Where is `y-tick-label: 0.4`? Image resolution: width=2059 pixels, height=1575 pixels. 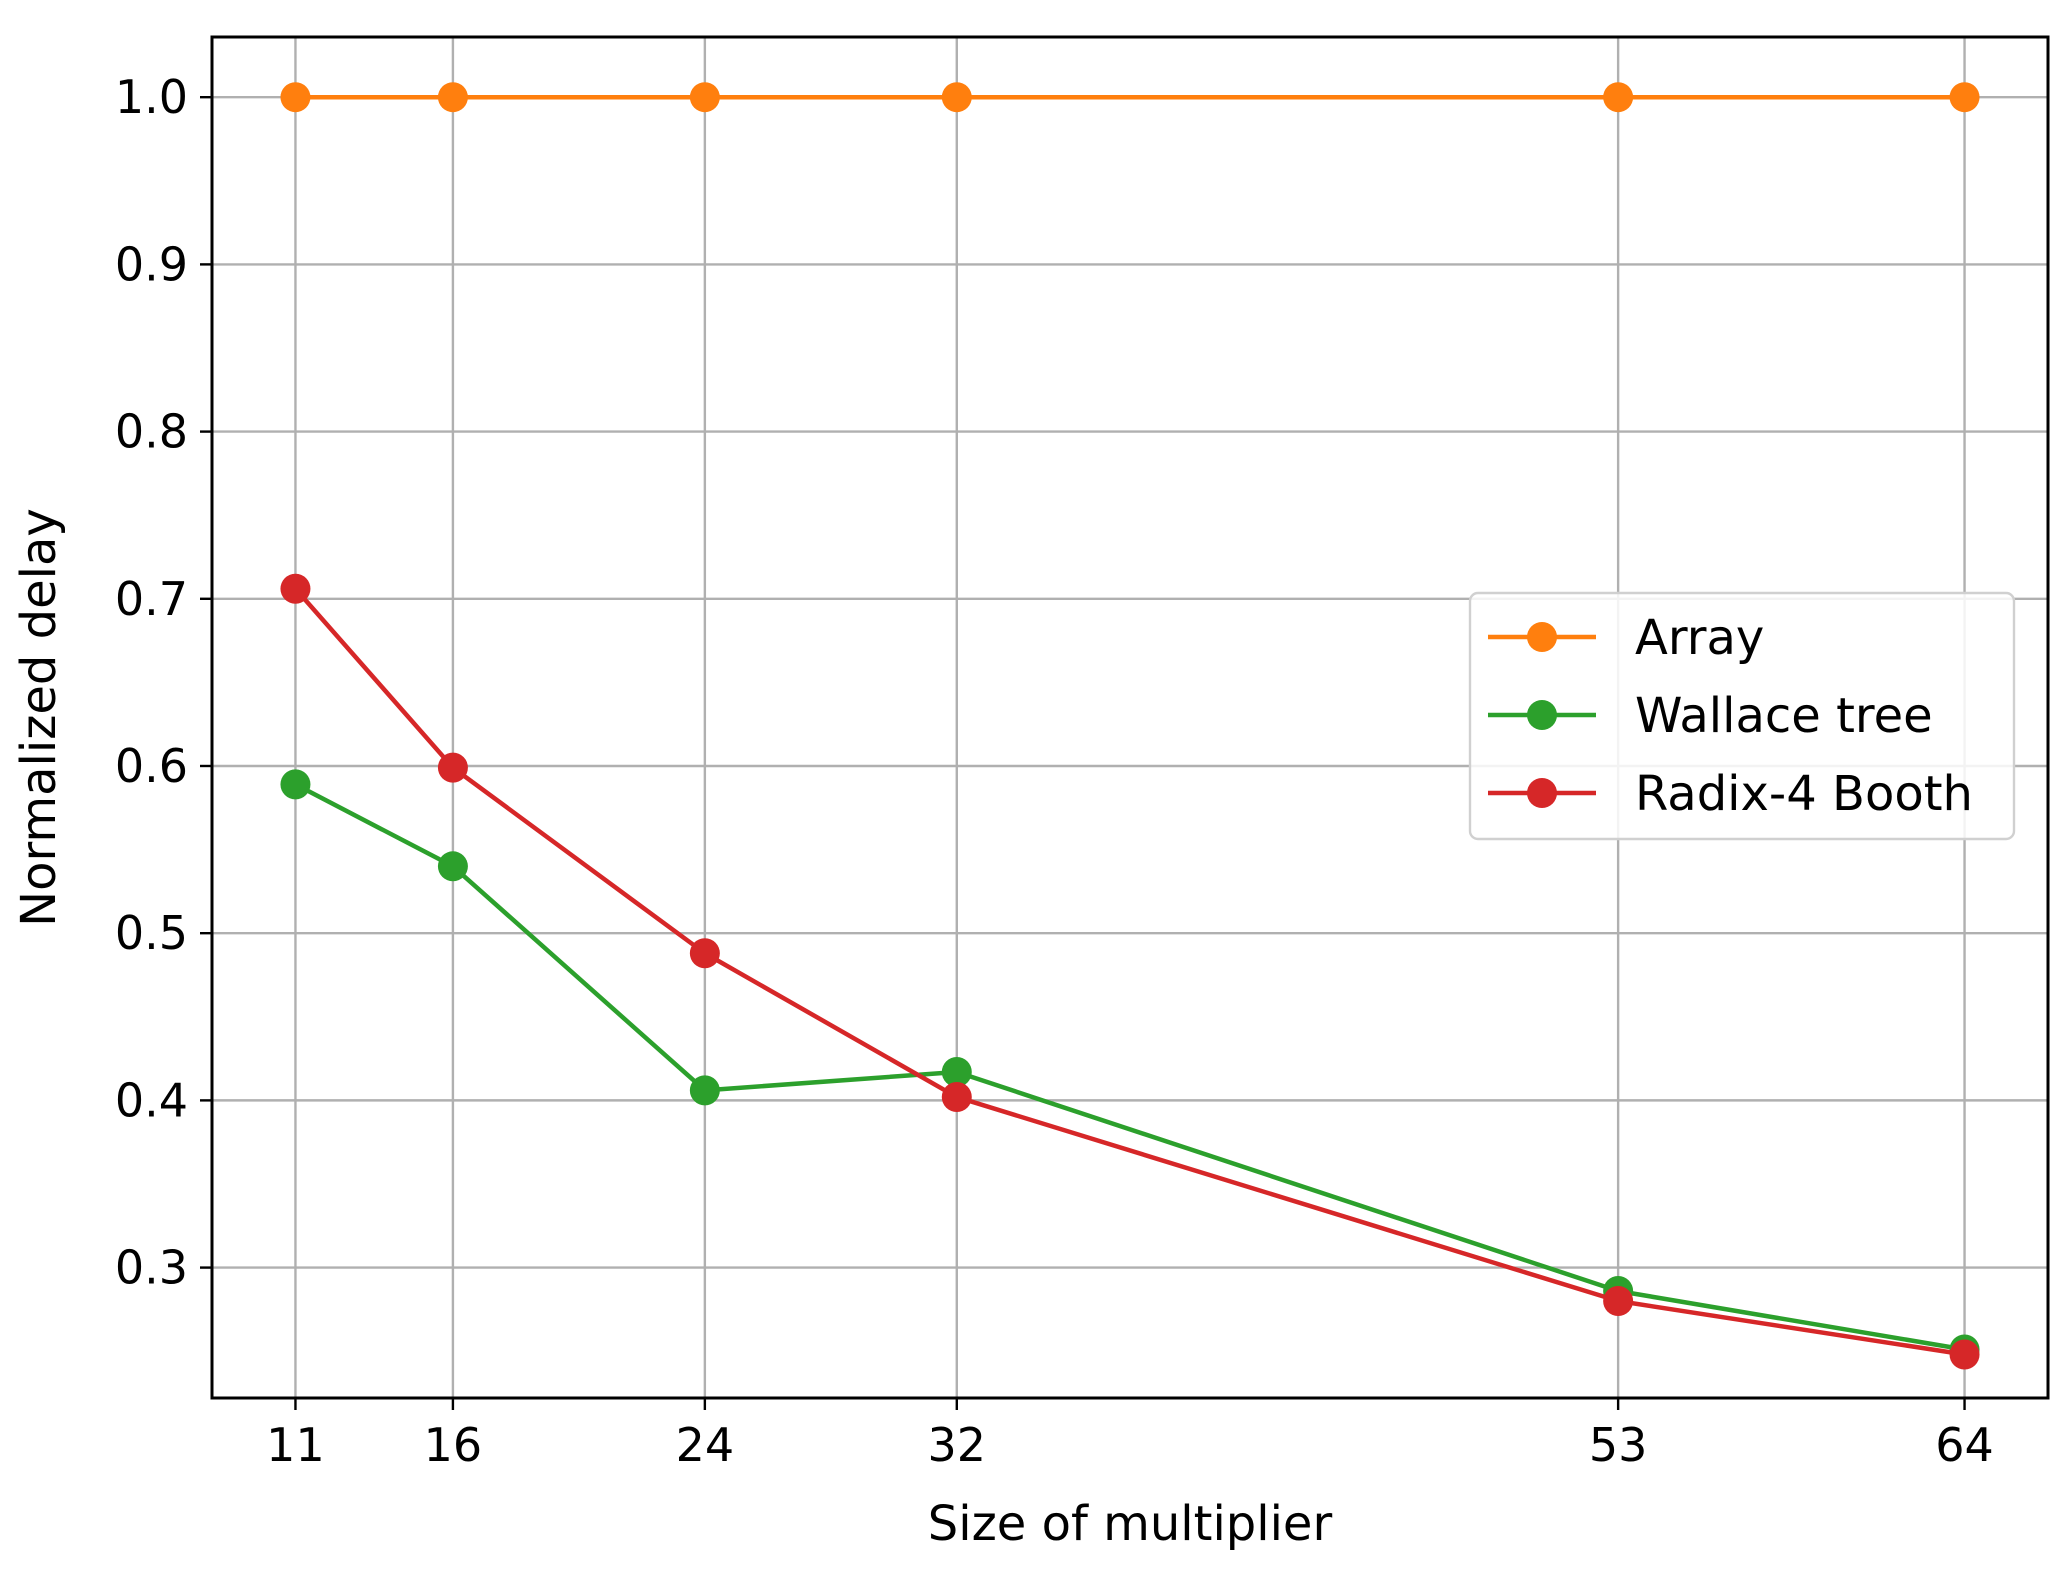
y-tick-label: 0.4 is located at coordinates (151, 1100).